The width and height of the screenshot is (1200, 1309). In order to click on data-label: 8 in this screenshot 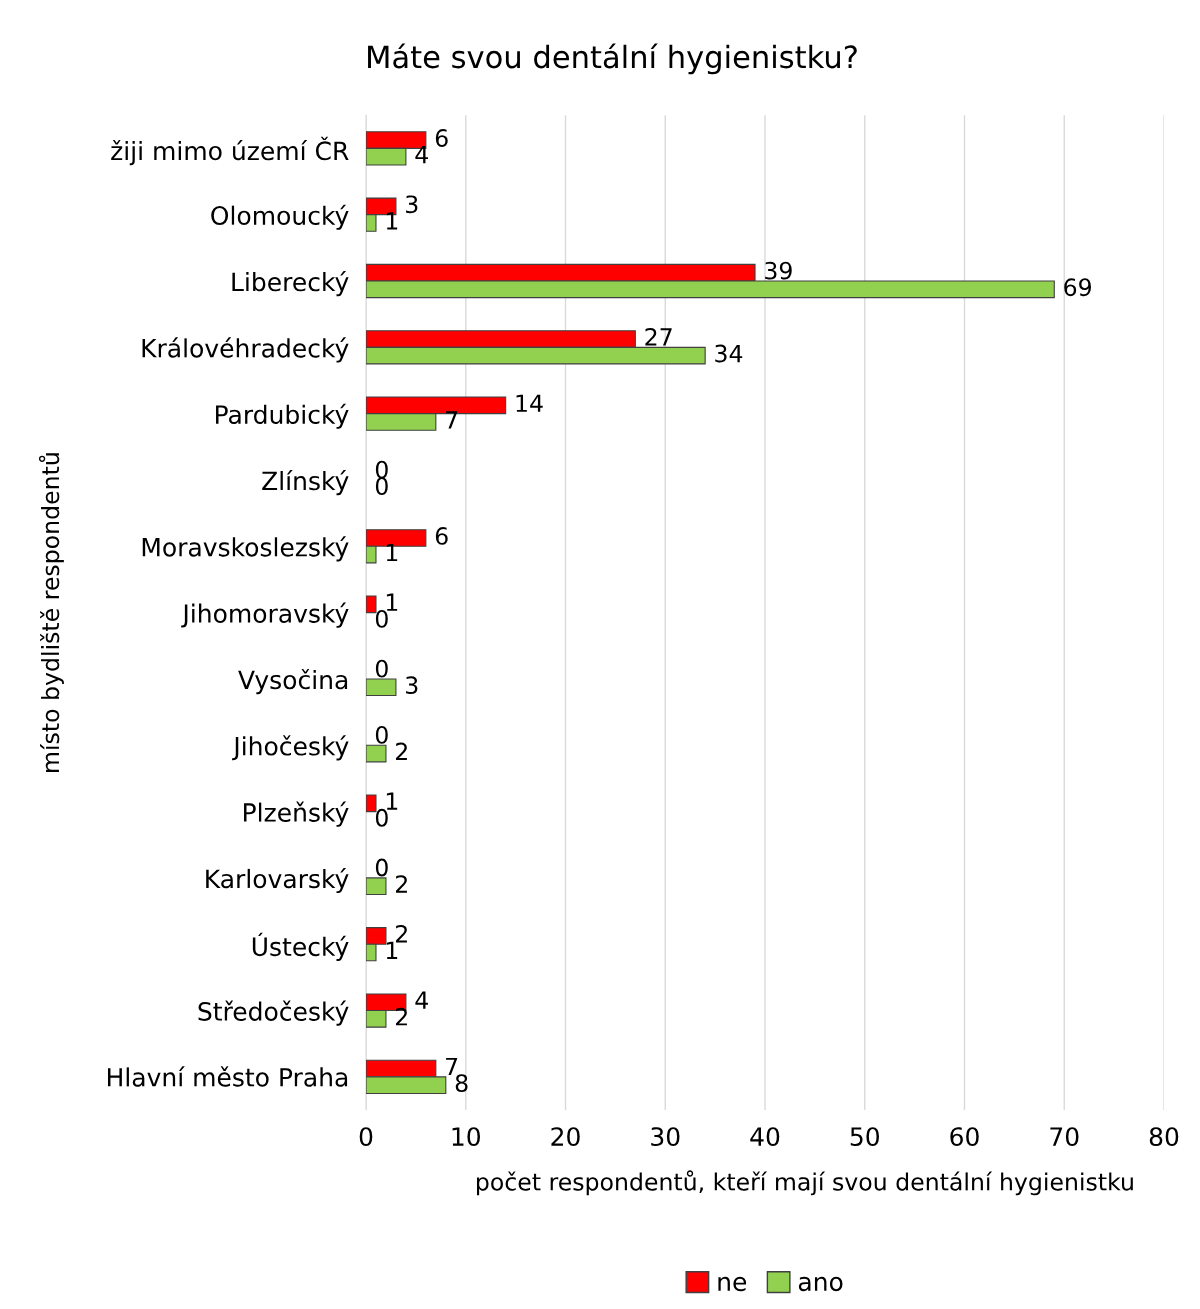, I will do `click(461, 1083)`.